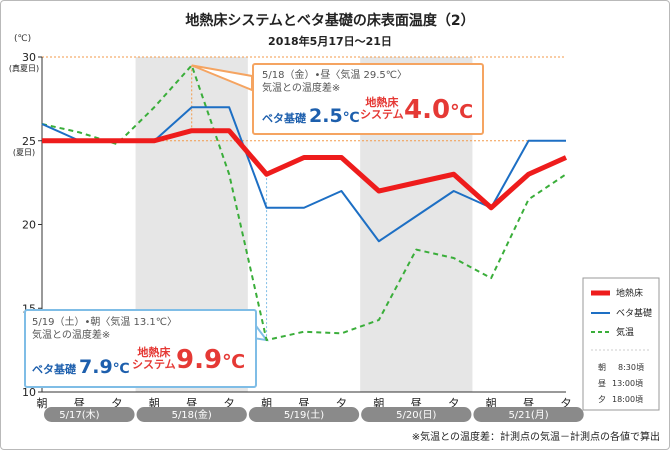  I want to click on callout-bottom-floor-value: 9.9, so click(199, 360).